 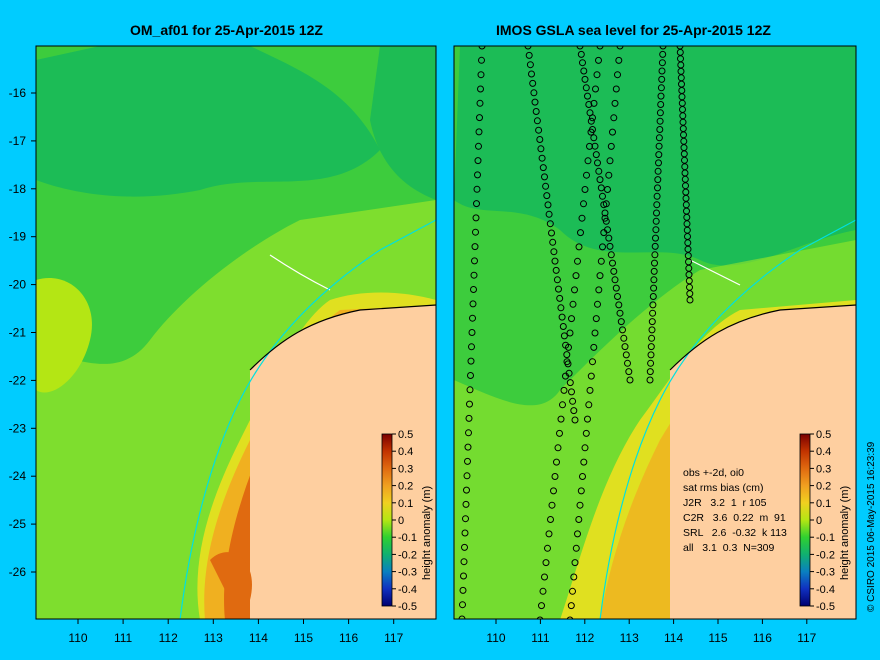 What do you see at coordinates (18, 189) in the screenshot?
I see `lat-tick-label: -18` at bounding box center [18, 189].